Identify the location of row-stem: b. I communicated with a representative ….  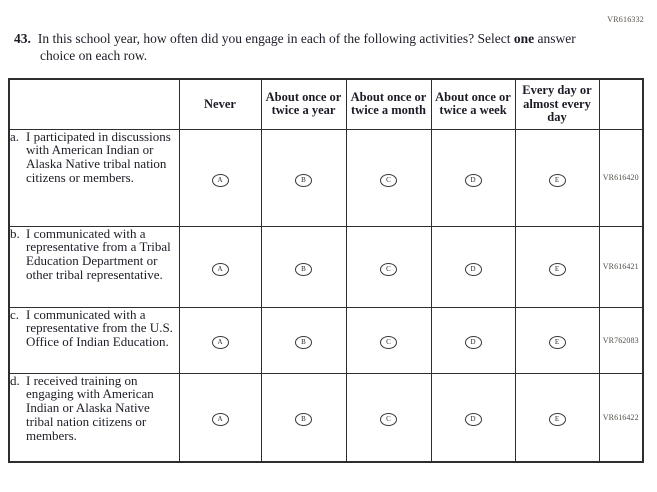
(94, 266).